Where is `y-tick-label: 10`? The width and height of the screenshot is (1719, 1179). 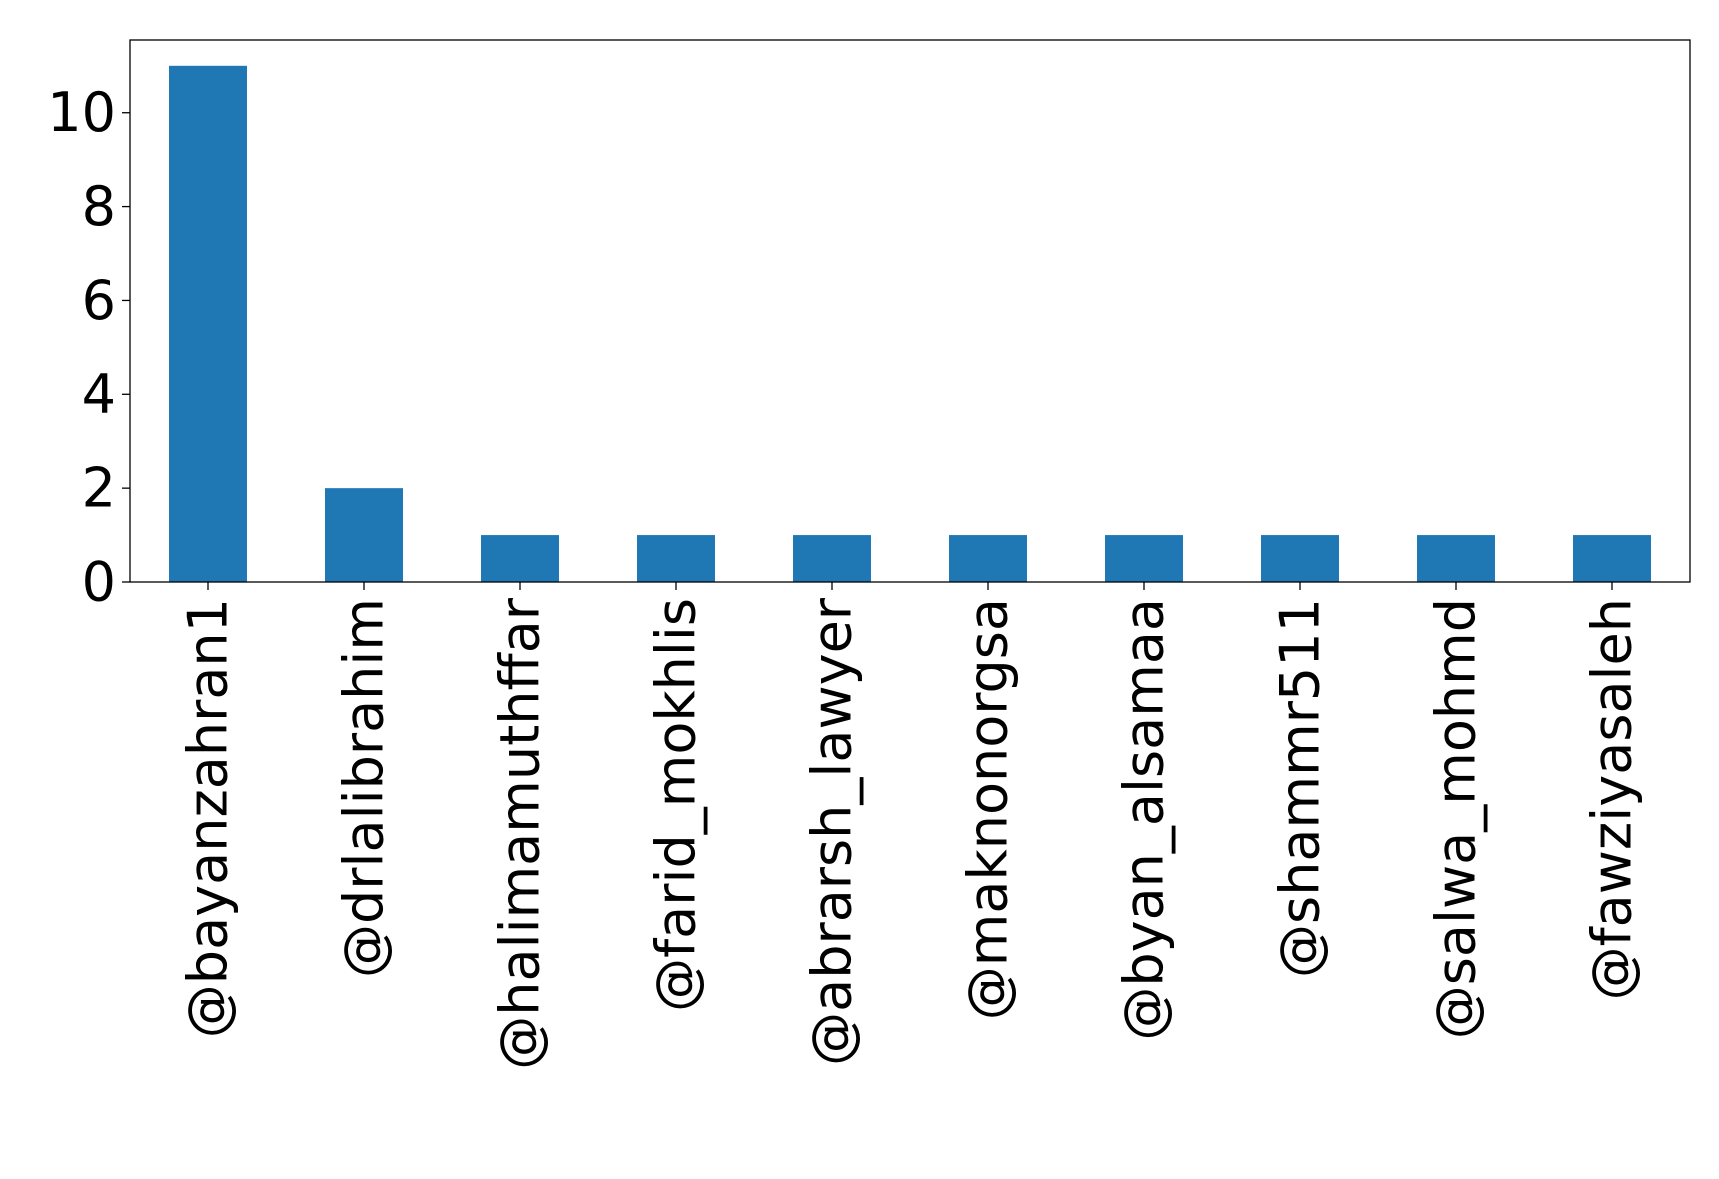
y-tick-label: 10 is located at coordinates (81, 112).